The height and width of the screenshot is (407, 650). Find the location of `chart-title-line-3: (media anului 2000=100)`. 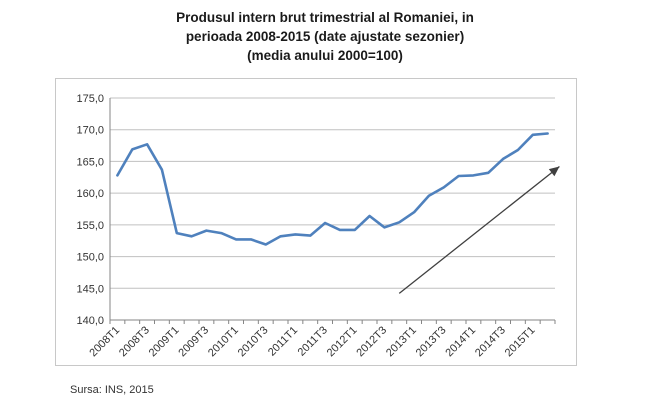

chart-title-line-3: (media anului 2000=100) is located at coordinates (325, 55).